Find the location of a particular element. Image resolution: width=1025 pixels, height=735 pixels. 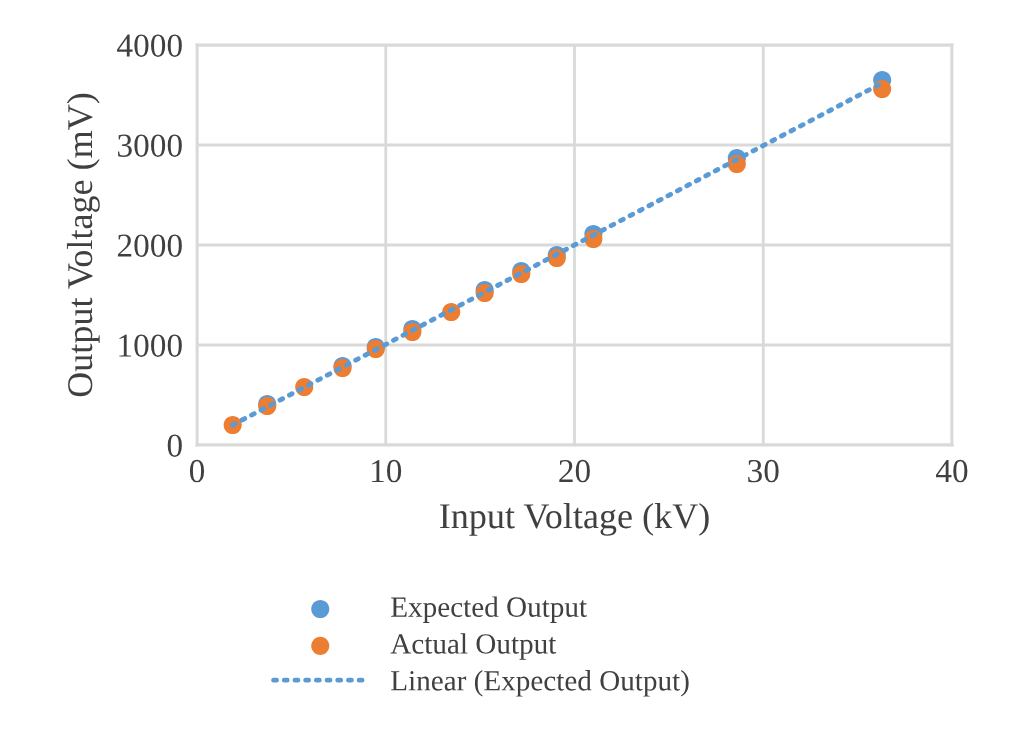

y-axis-title: Output Voltage (mV) is located at coordinates (83, 245).